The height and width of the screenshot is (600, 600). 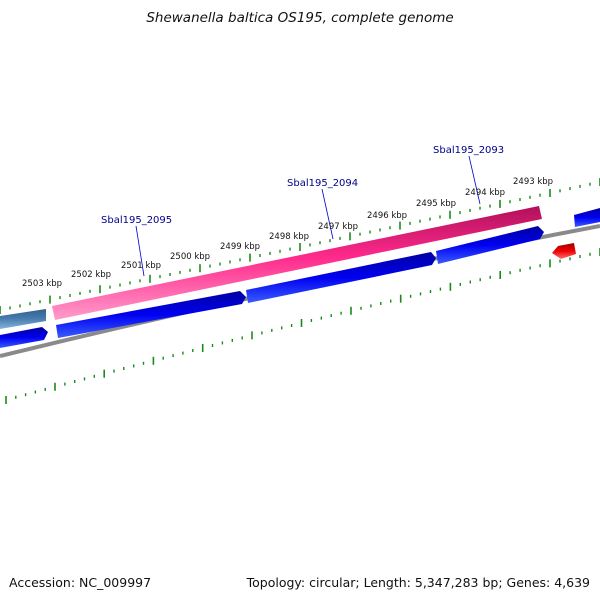 What do you see at coordinates (327, 214) in the screenshot?
I see `gene-leader-2094` at bounding box center [327, 214].